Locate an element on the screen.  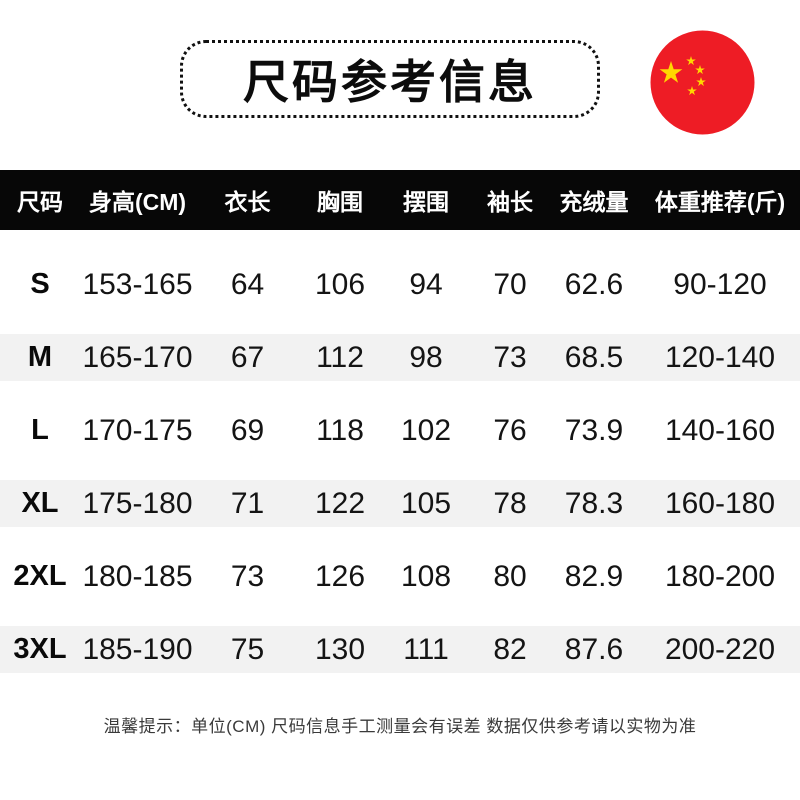
column-header-down-fill: 充绒量 is located at coordinates (594, 202).